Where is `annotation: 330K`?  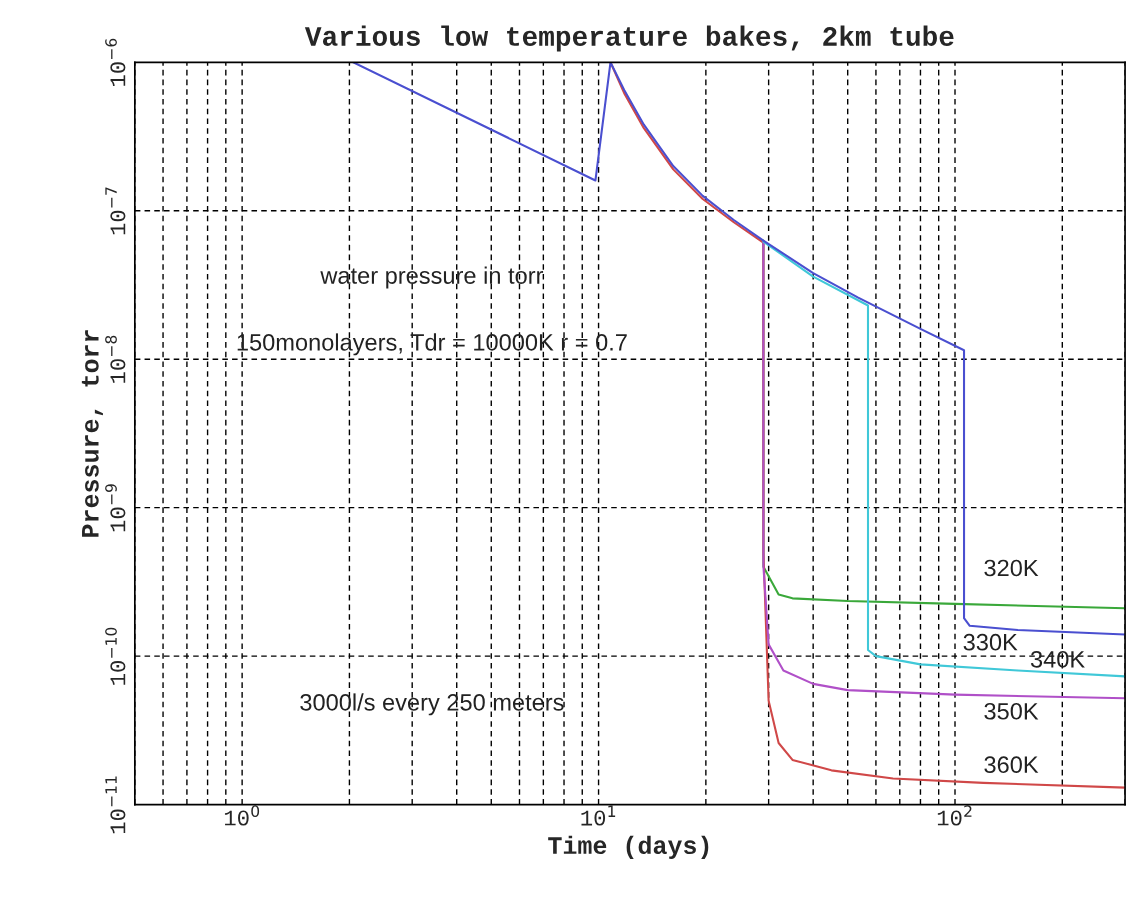 annotation: 330K is located at coordinates (990, 642).